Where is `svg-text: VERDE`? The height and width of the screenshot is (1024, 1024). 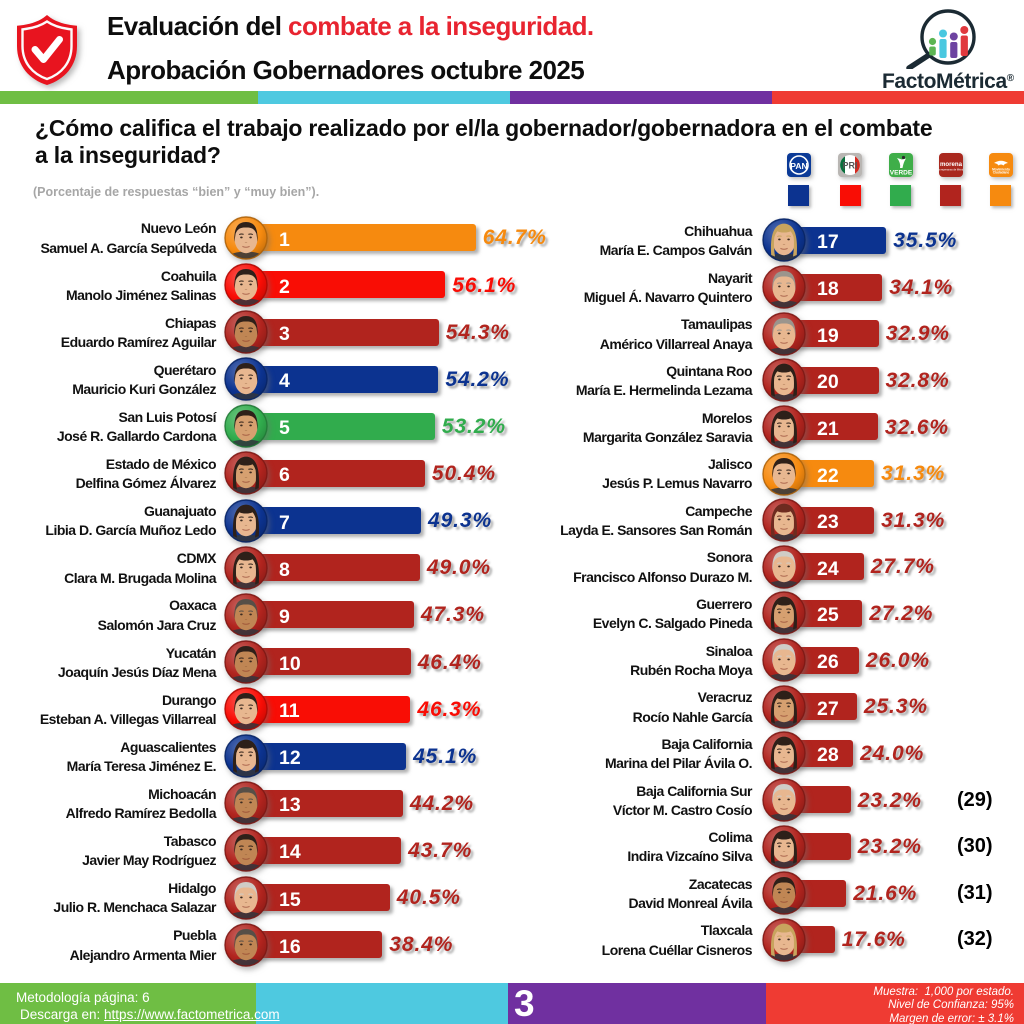
svg-text: VERDE is located at coordinates (901, 173).